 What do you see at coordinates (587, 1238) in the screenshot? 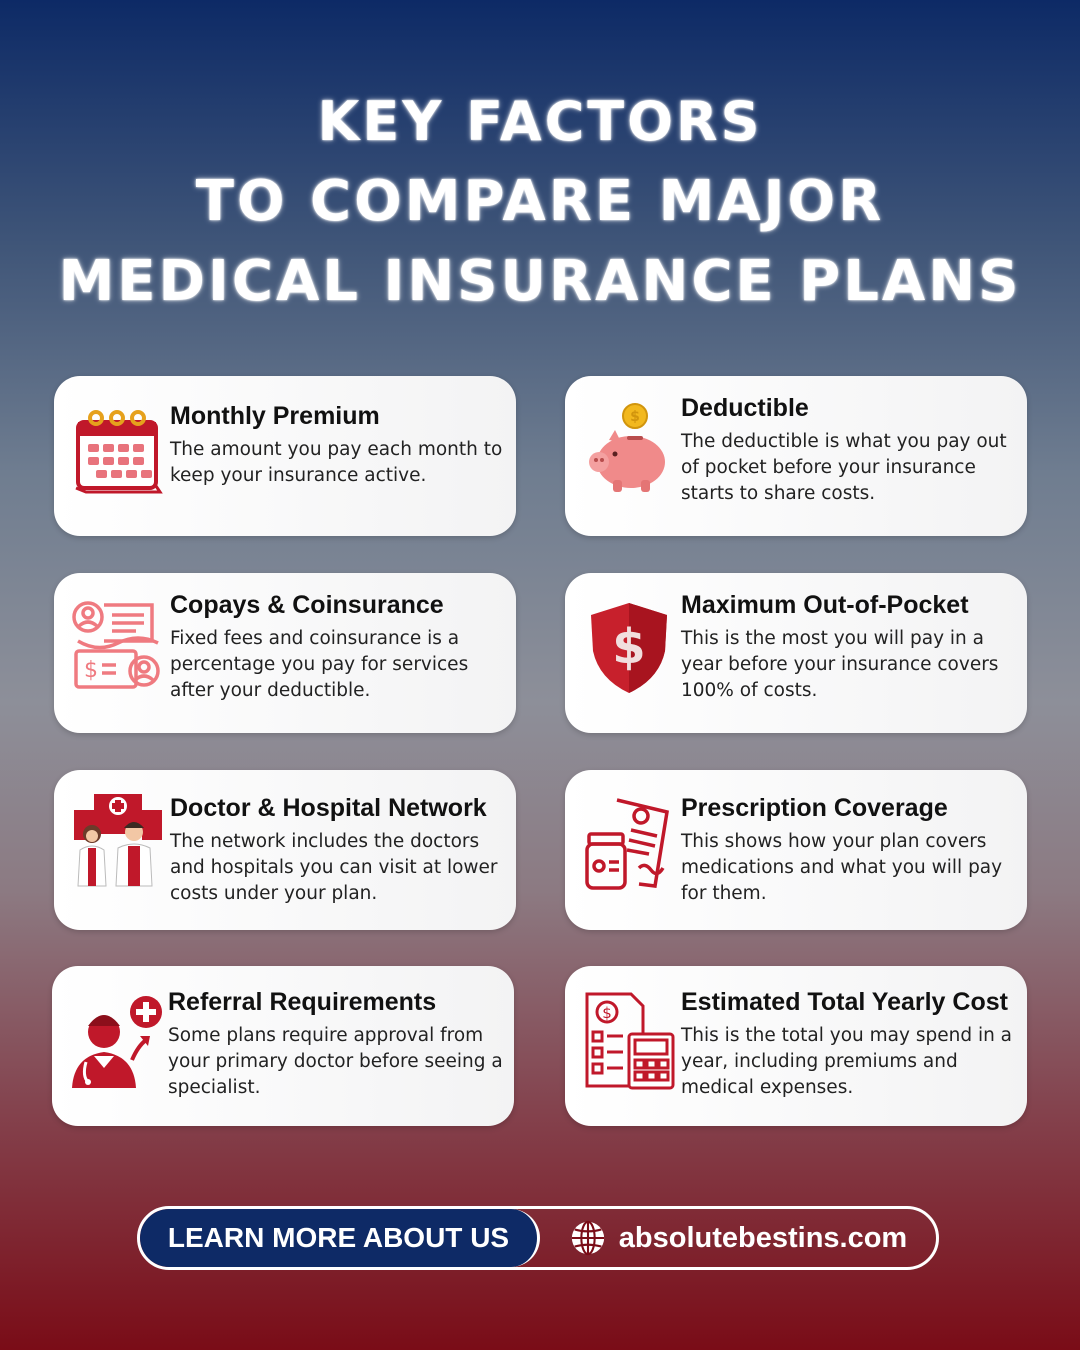
I see `globe-icon` at bounding box center [587, 1238].